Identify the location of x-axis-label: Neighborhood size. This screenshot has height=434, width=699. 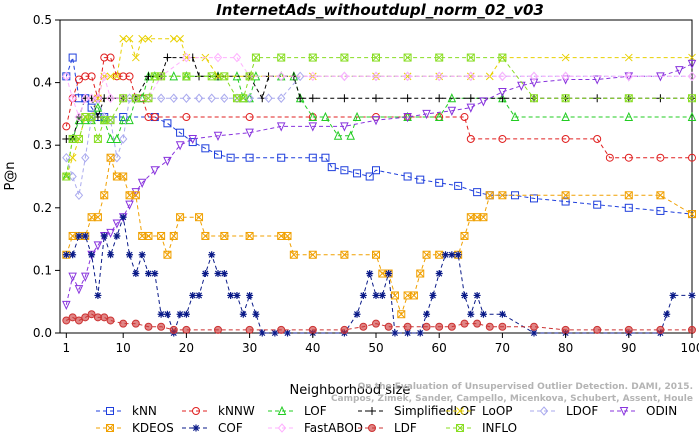
(350, 390).